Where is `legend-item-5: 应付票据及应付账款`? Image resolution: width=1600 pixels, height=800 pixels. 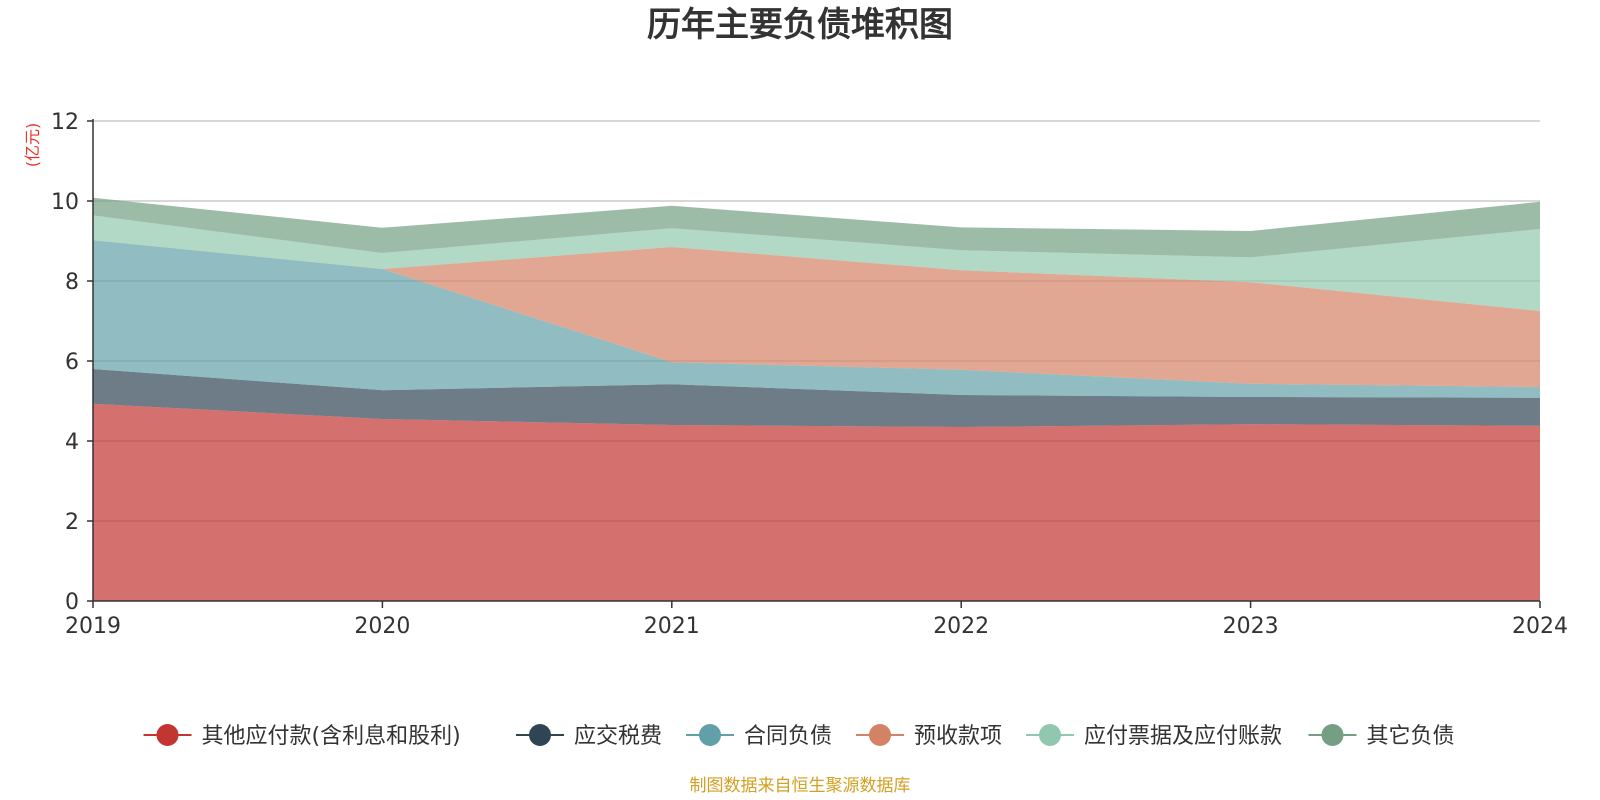 legend-item-5: 应付票据及应付账款 is located at coordinates (1154, 736).